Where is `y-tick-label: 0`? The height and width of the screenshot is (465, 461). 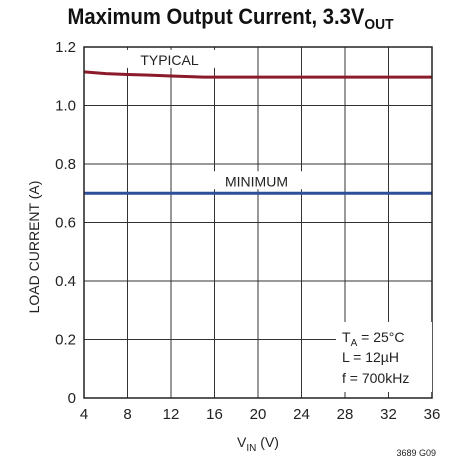
y-tick-label: 0 is located at coordinates (72, 398).